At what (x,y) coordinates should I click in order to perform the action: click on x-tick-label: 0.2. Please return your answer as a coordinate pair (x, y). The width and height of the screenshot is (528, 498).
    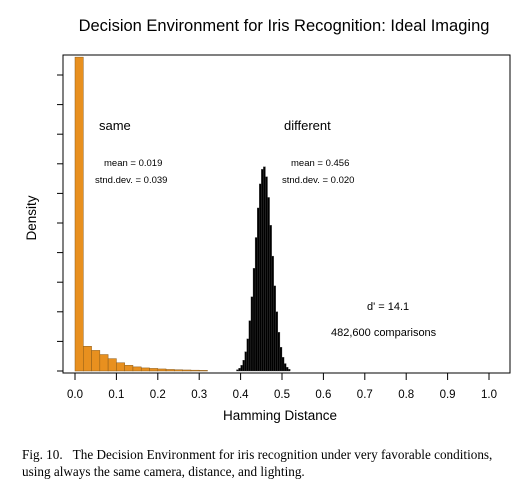
    Looking at the image, I should click on (158, 395).